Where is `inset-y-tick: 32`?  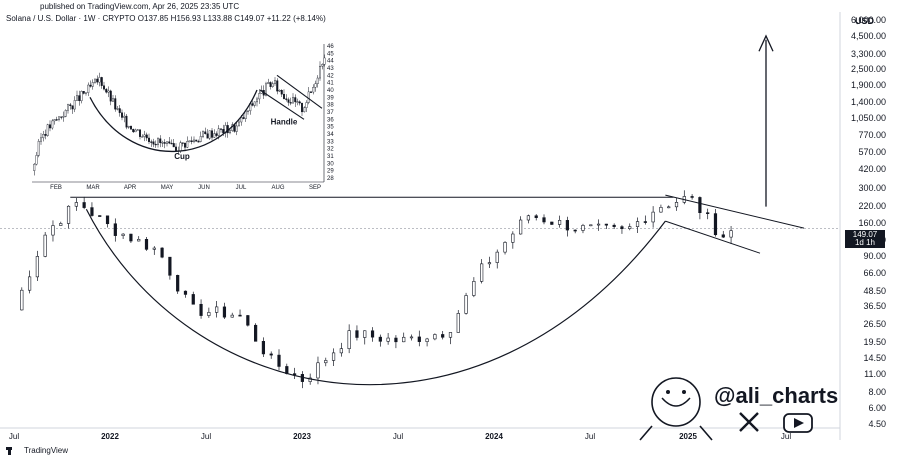 inset-y-tick: 32 is located at coordinates (330, 150).